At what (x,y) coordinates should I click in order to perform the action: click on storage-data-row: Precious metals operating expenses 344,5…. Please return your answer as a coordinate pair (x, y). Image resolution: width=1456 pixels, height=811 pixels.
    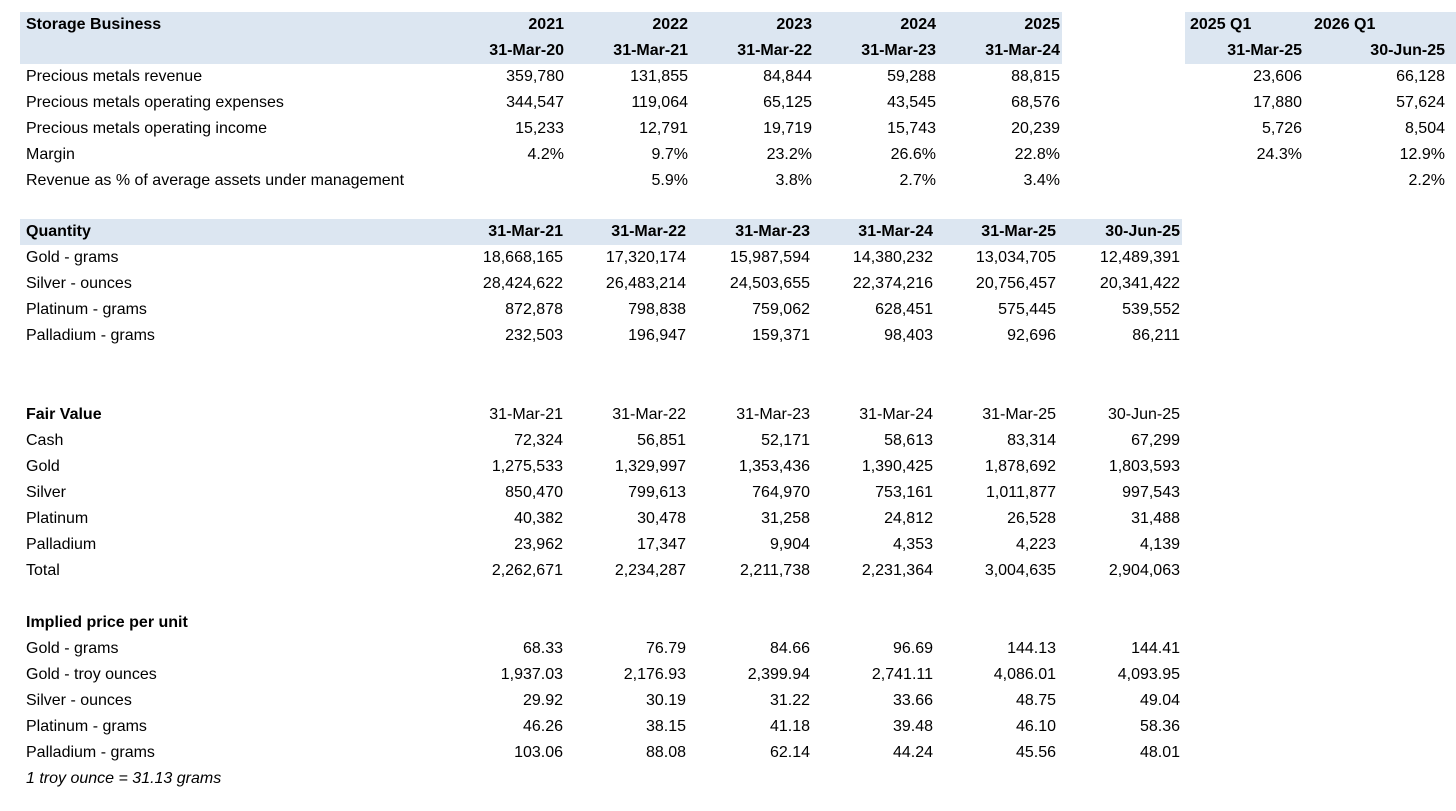
    Looking at the image, I should click on (738, 103).